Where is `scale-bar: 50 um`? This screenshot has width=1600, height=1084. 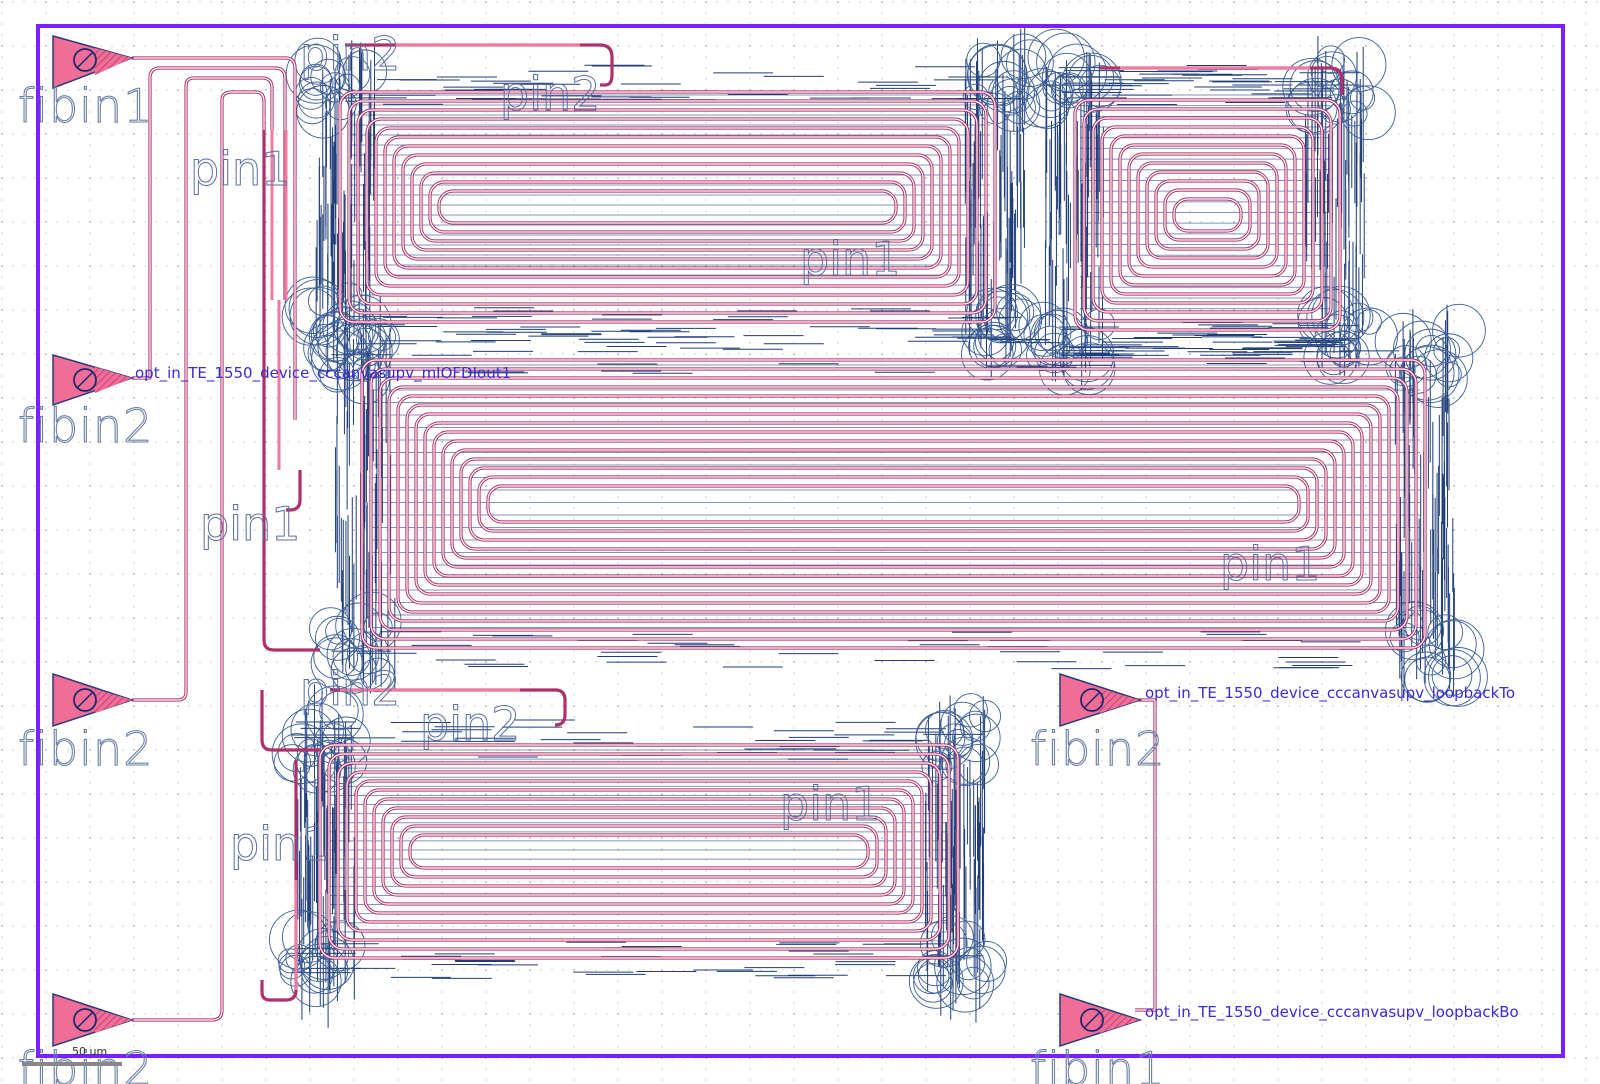 scale-bar: 50 um is located at coordinates (72, 1055).